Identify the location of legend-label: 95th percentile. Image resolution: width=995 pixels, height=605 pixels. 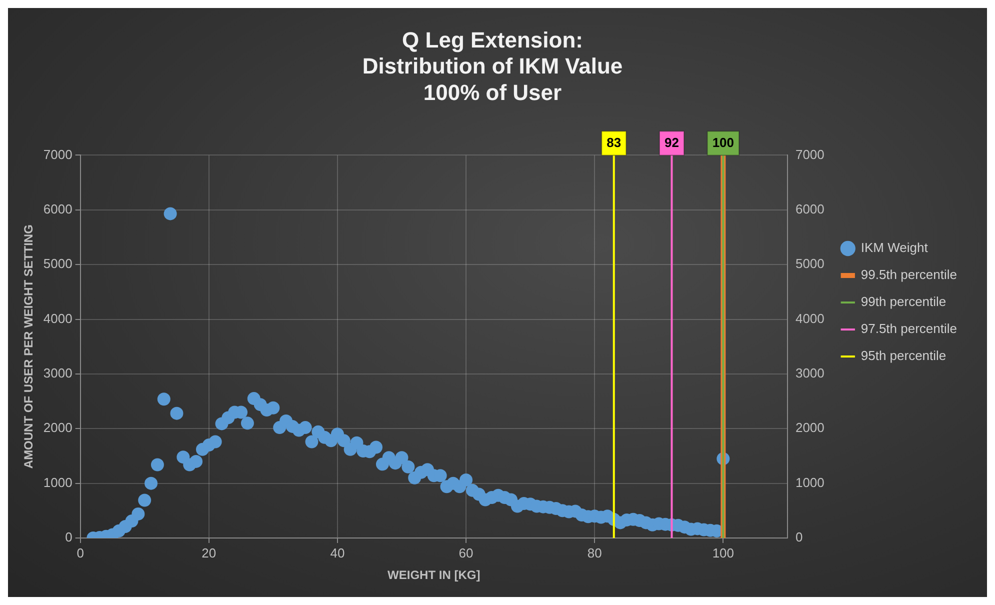
(903, 356).